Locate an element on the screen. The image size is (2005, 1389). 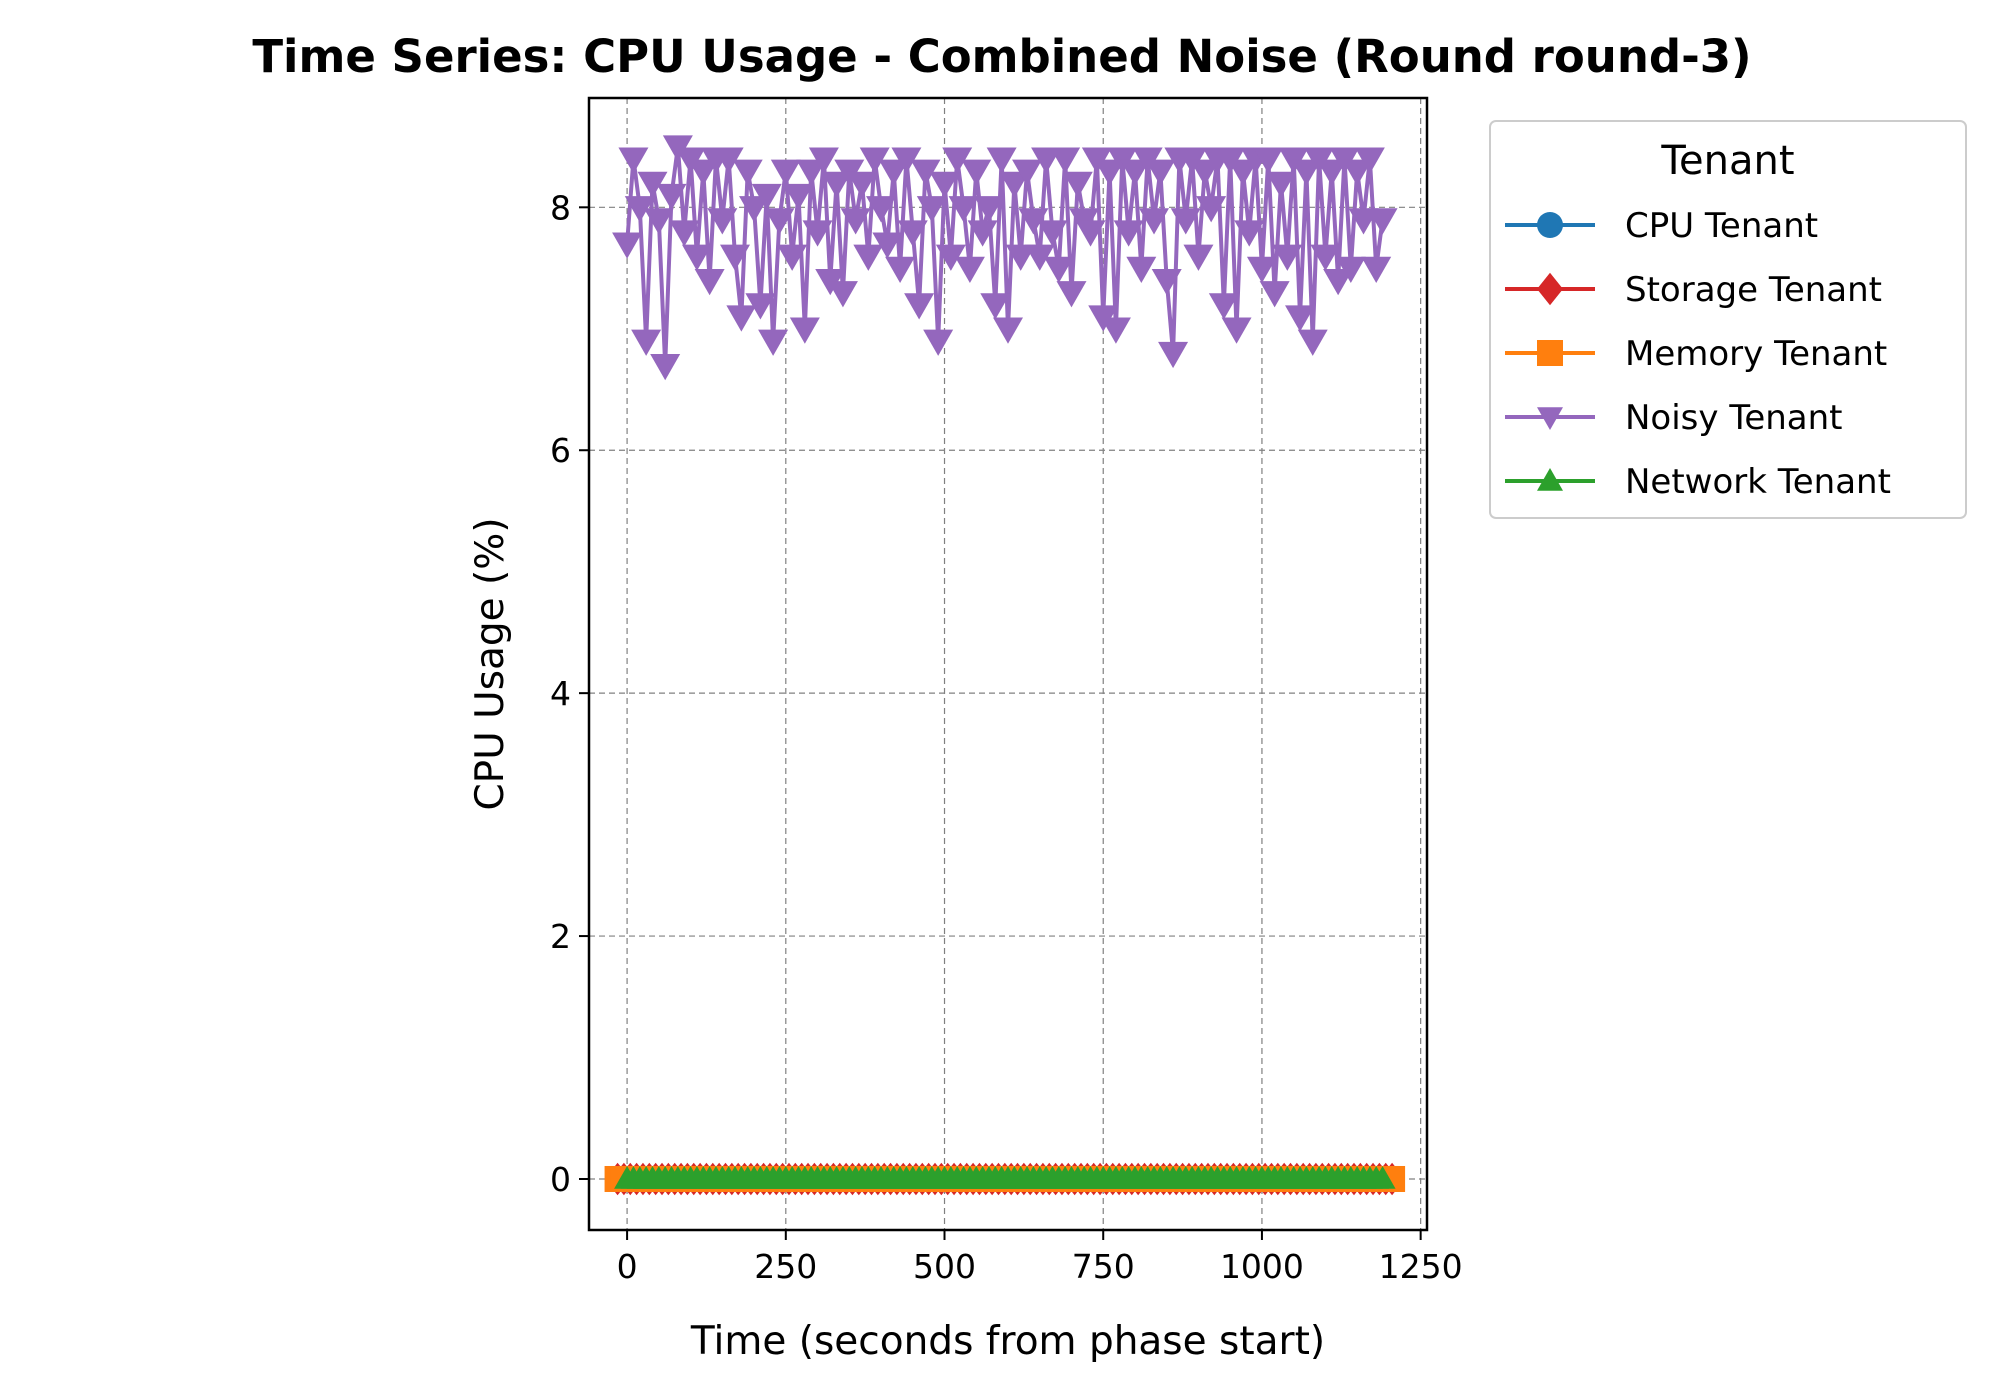
y-tick-label: 2 is located at coordinates (560, 936).